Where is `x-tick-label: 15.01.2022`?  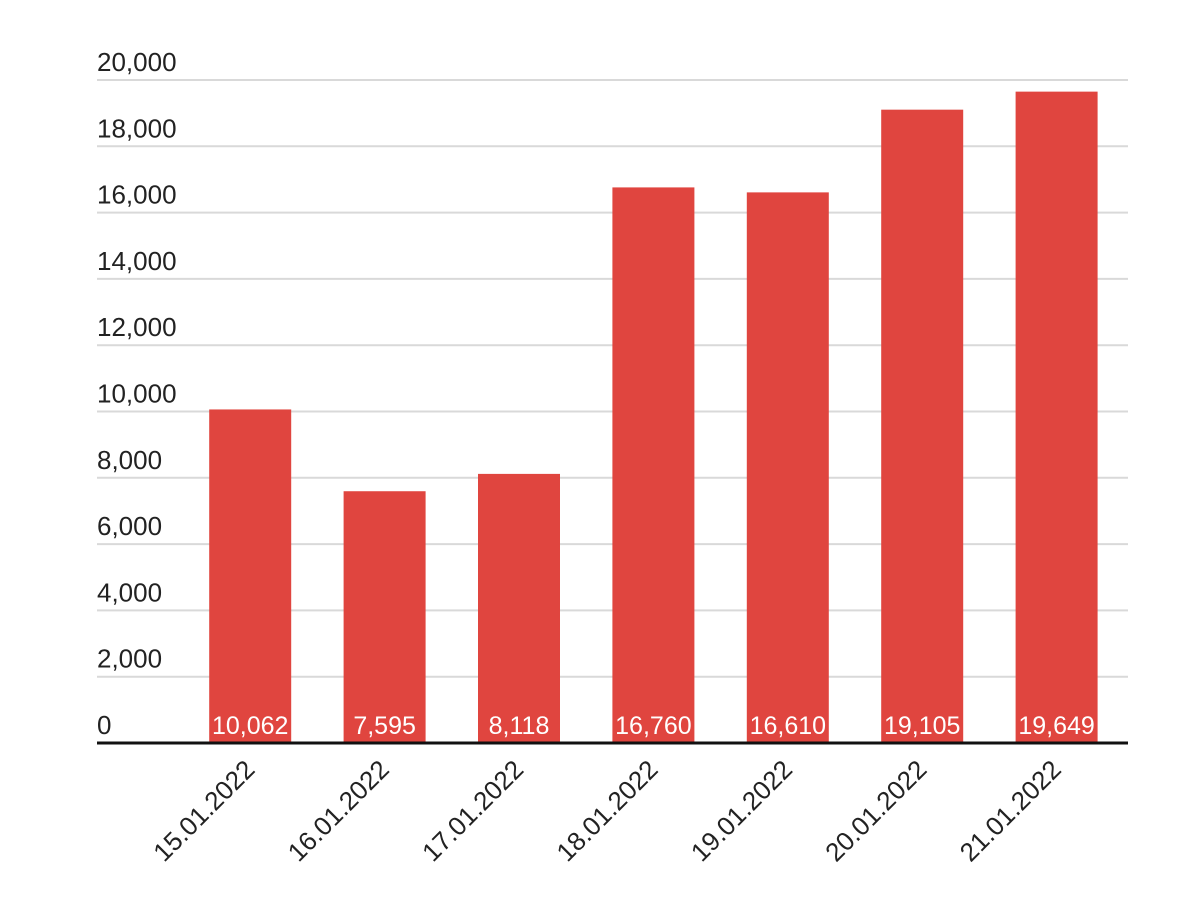
x-tick-label: 15.01.2022 is located at coordinates (203, 810).